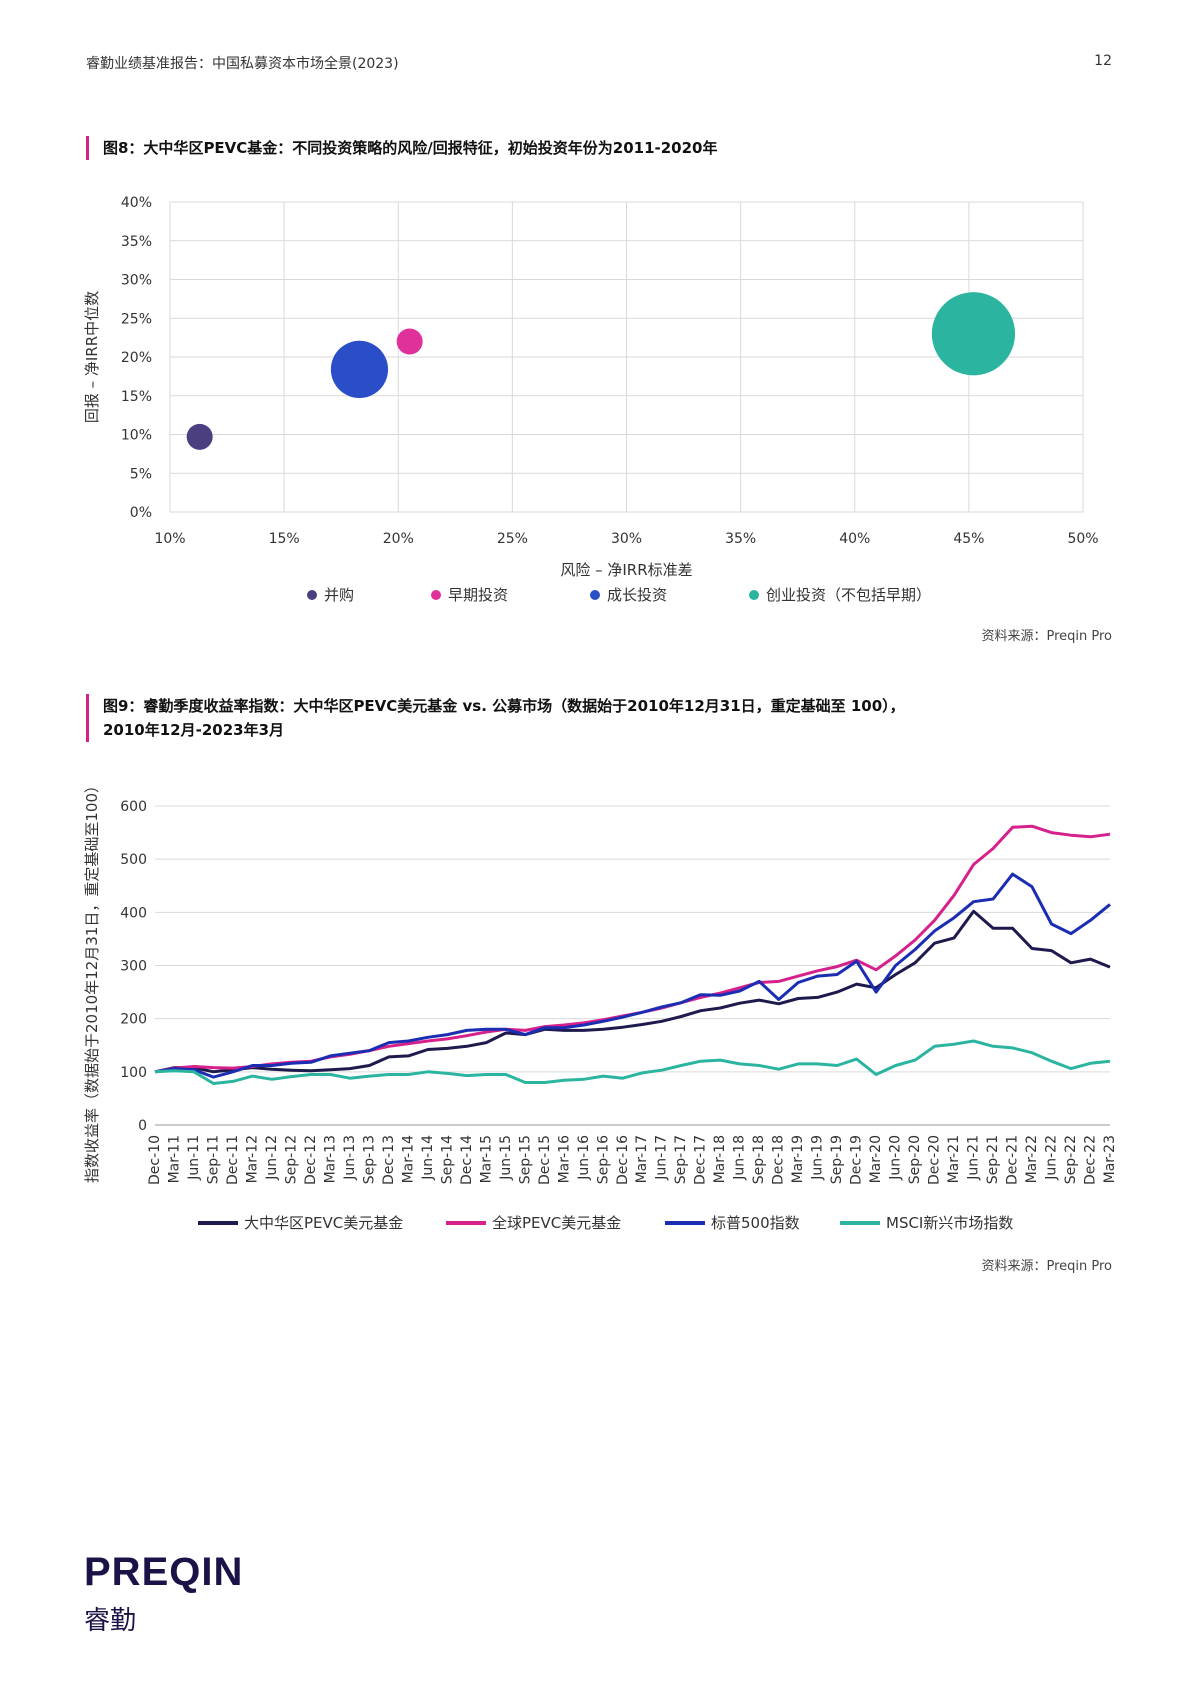 The height and width of the screenshot is (1684, 1190). I want to click on x-tick-label: Jun-22, so click(1052, 1158).